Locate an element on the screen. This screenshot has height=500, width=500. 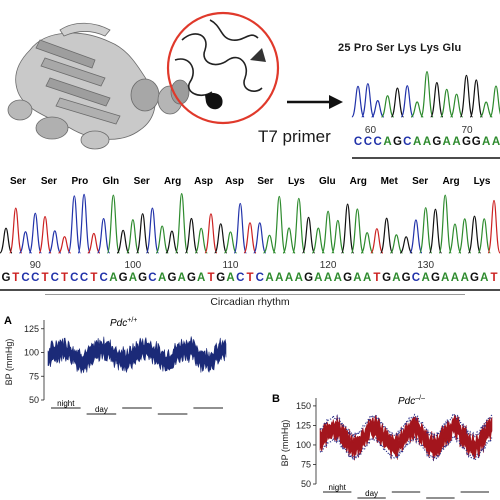
middle-position-label: 100 is located at coordinates (133, 265).